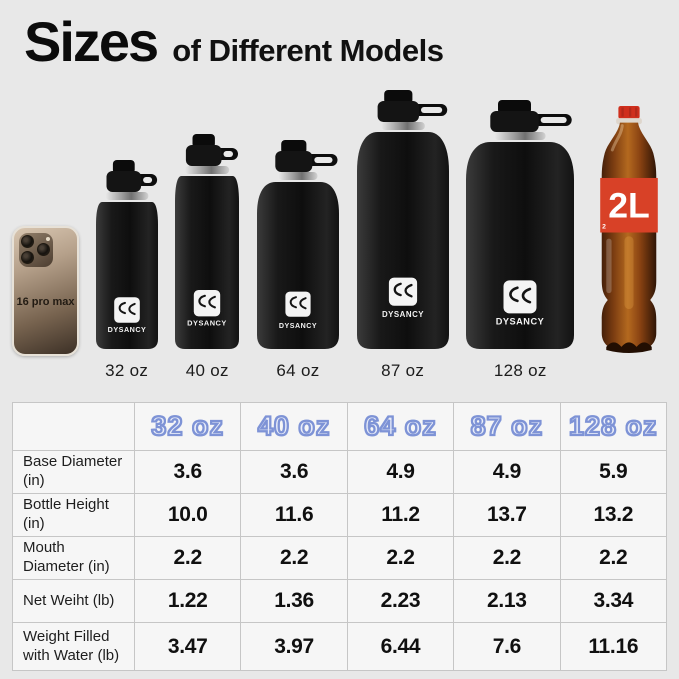 Image resolution: width=679 pixels, height=679 pixels. I want to click on bottle-image-128oz: DYSANCY, so click(520, 227).